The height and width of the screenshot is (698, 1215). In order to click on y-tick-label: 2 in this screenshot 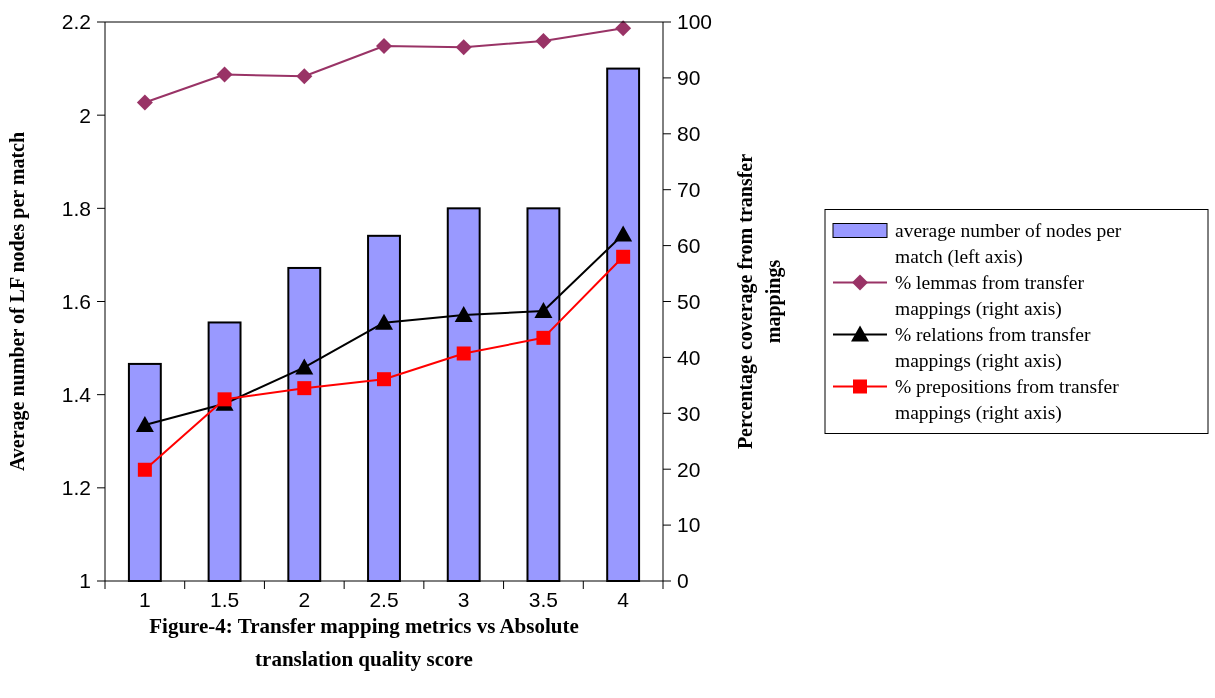, I will do `click(85, 115)`.